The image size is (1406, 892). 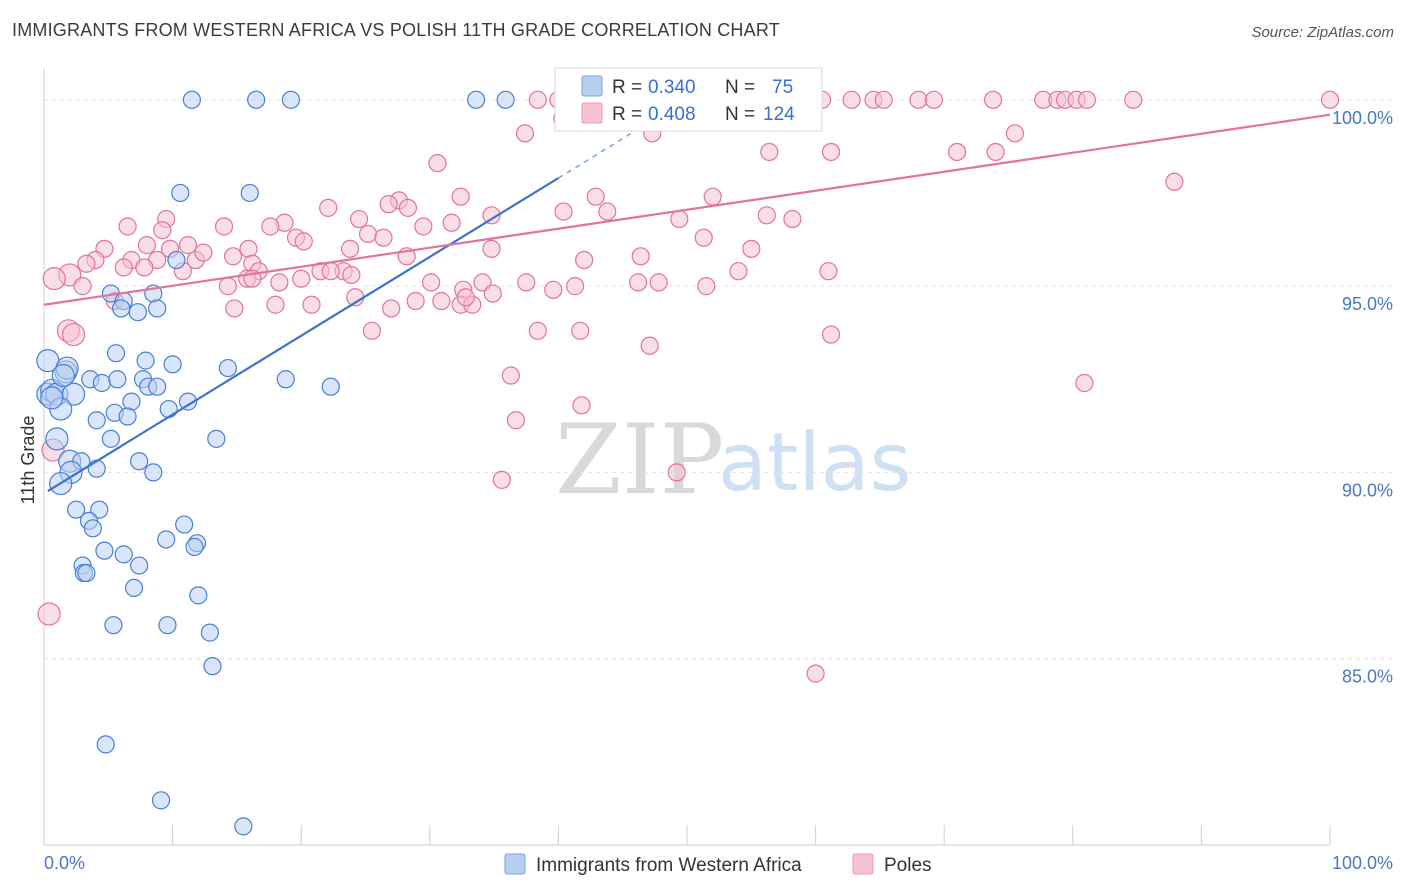 What do you see at coordinates (1367, 304) in the screenshot?
I see `y-tick-label-95: 95.0%` at bounding box center [1367, 304].